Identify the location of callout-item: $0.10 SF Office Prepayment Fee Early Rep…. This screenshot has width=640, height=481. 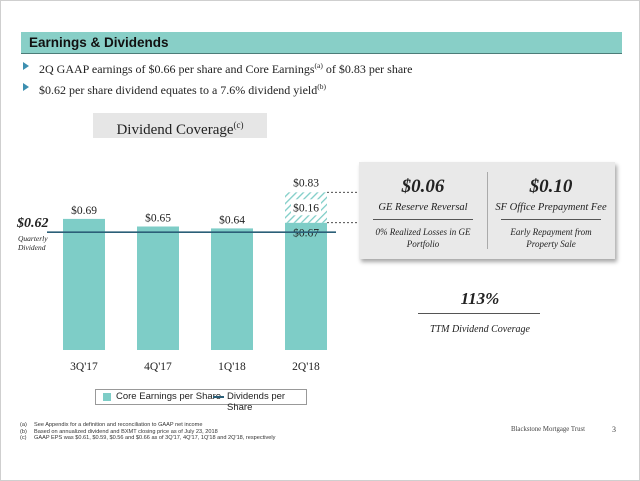
(551, 210).